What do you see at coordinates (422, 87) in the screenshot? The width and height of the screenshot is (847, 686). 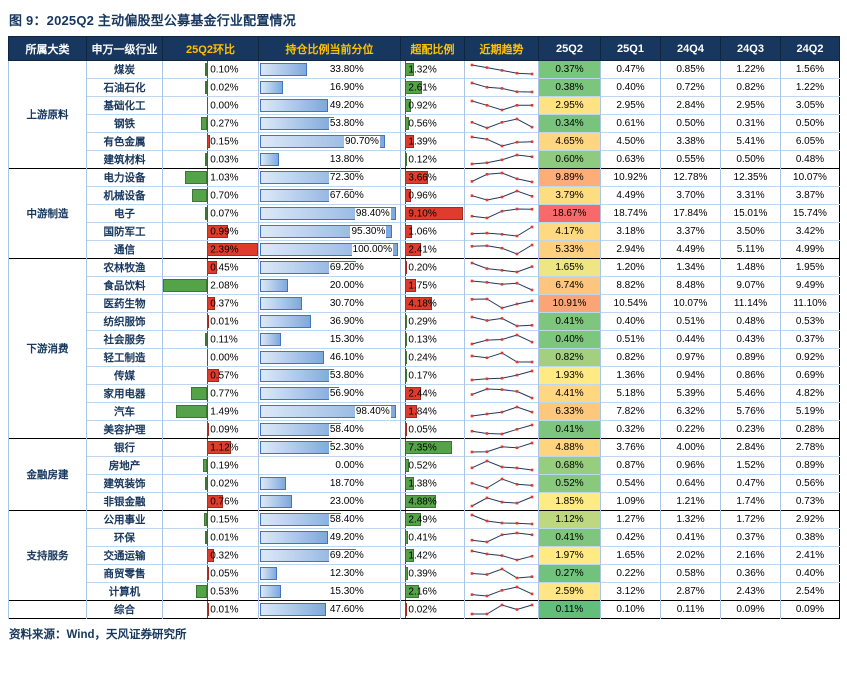 I see `overweight-value: 2.61%` at bounding box center [422, 87].